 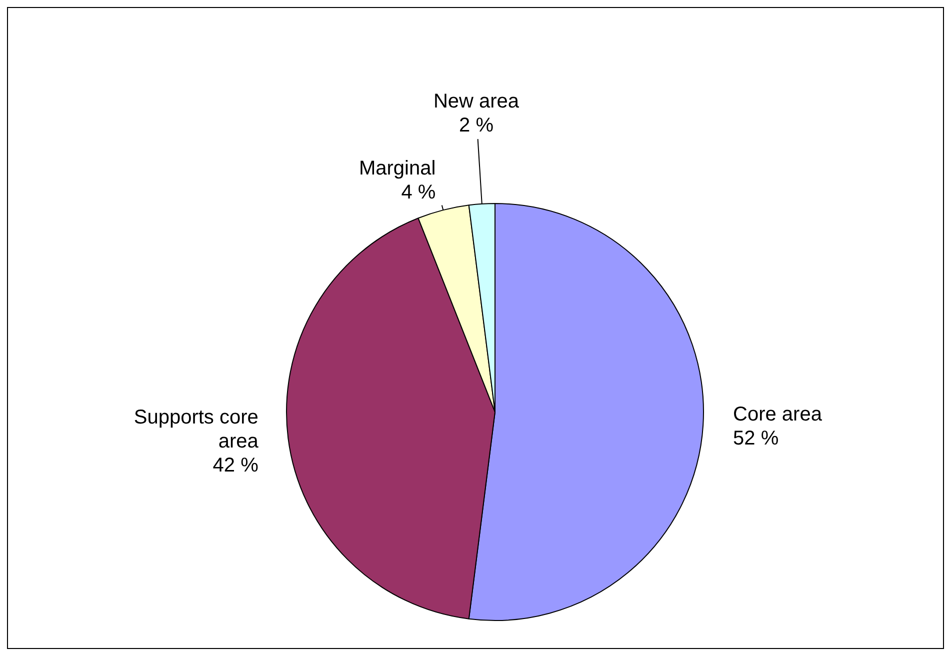 I want to click on slice-label: Core area, so click(x=778, y=414).